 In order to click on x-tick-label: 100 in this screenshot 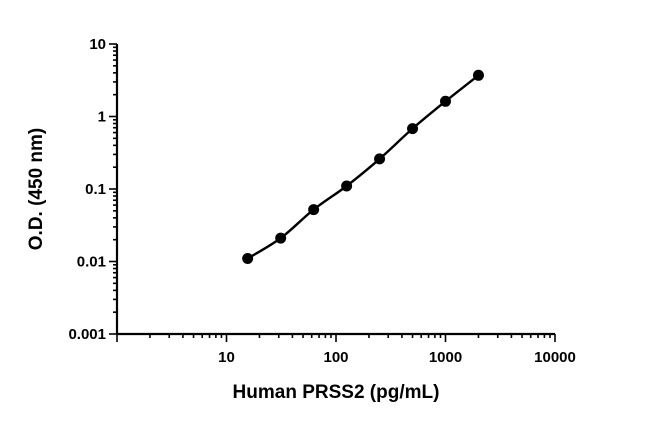, I will do `click(335, 357)`.